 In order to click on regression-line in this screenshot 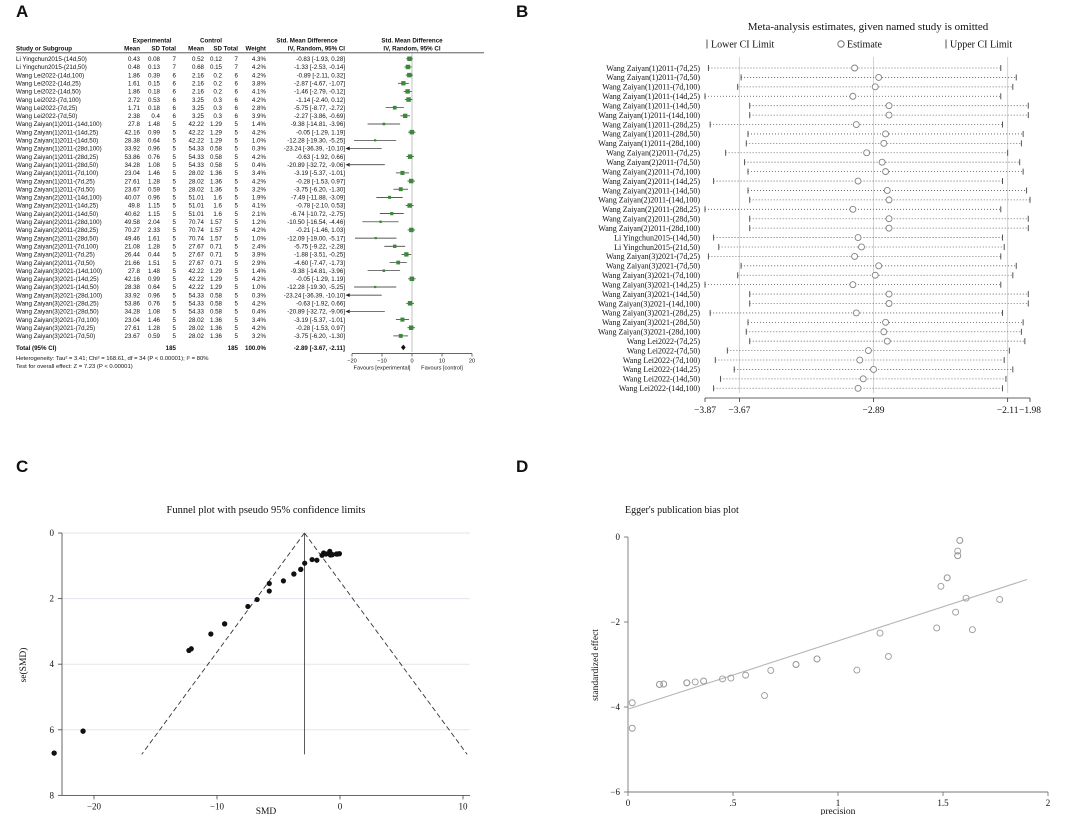, I will do `click(827, 644)`.